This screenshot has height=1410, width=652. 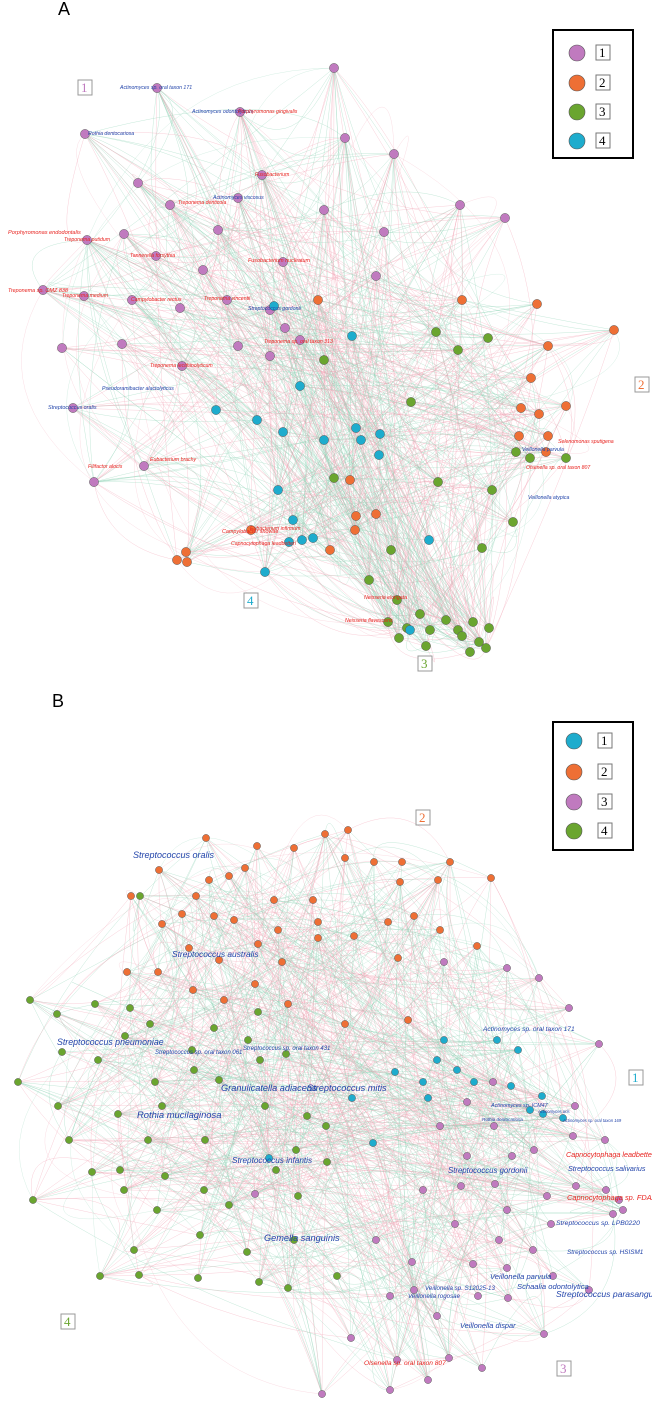 I want to click on panel-a-node-green, so click(x=411, y=402).